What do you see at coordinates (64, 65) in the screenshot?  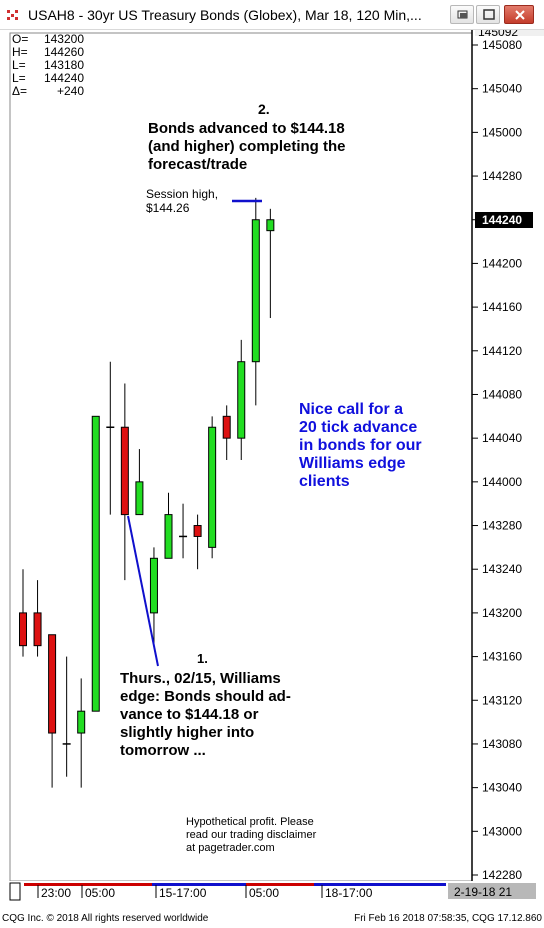 I see `ohlc-field-value: 143180` at bounding box center [64, 65].